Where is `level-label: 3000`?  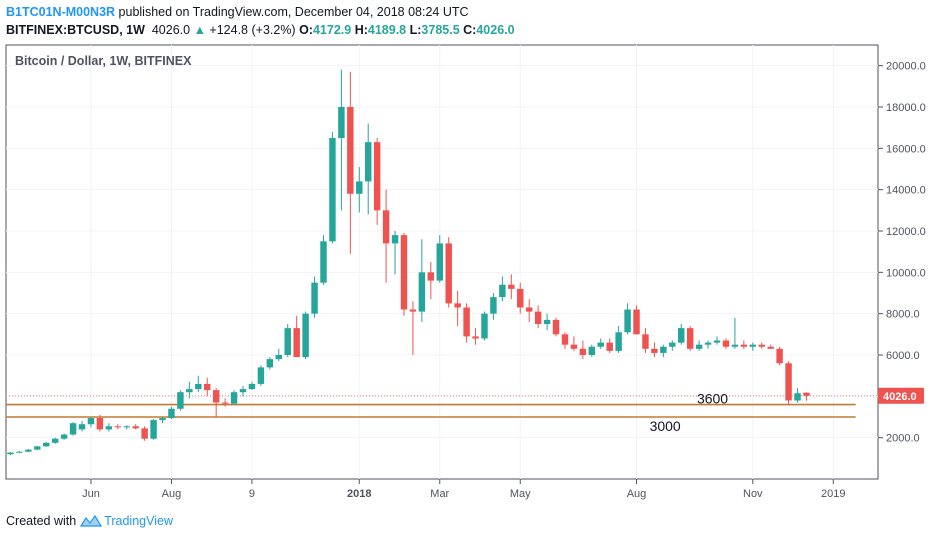
level-label: 3000 is located at coordinates (665, 426).